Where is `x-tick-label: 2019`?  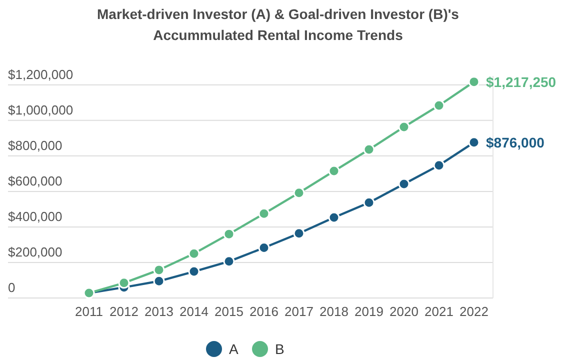 x-tick-label: 2019 is located at coordinates (369, 311).